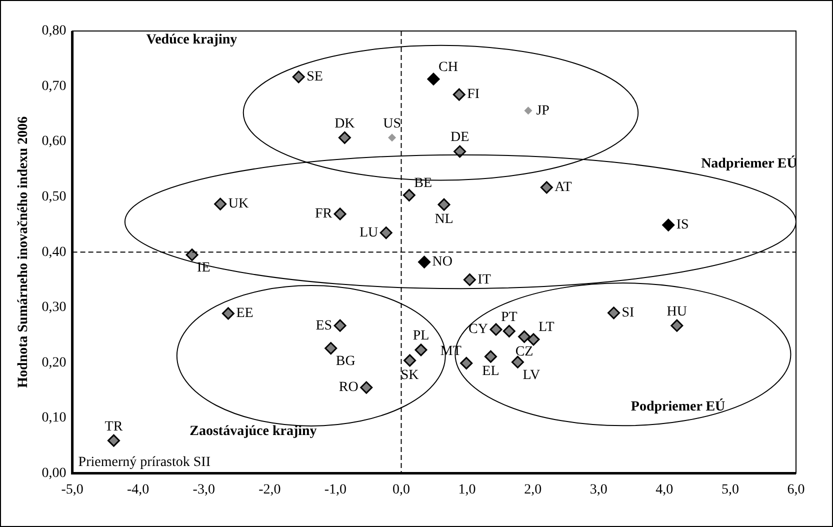 The image size is (833, 527). What do you see at coordinates (24, 252) in the screenshot?
I see `y-axis-title: Hodnota Sumárneho inovačného indexu 2006` at bounding box center [24, 252].